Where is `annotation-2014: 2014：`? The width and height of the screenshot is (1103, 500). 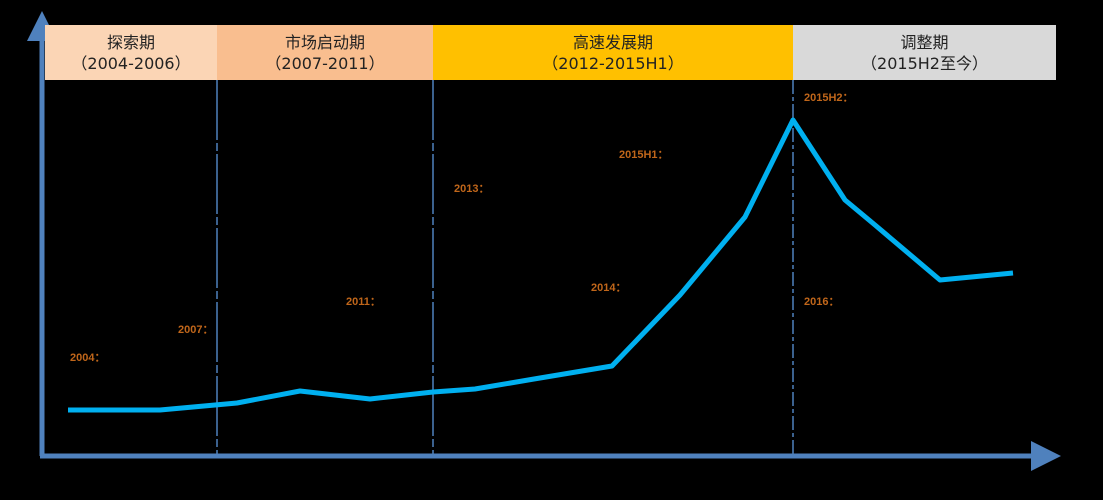 annotation-2014: 2014： is located at coordinates (609, 288).